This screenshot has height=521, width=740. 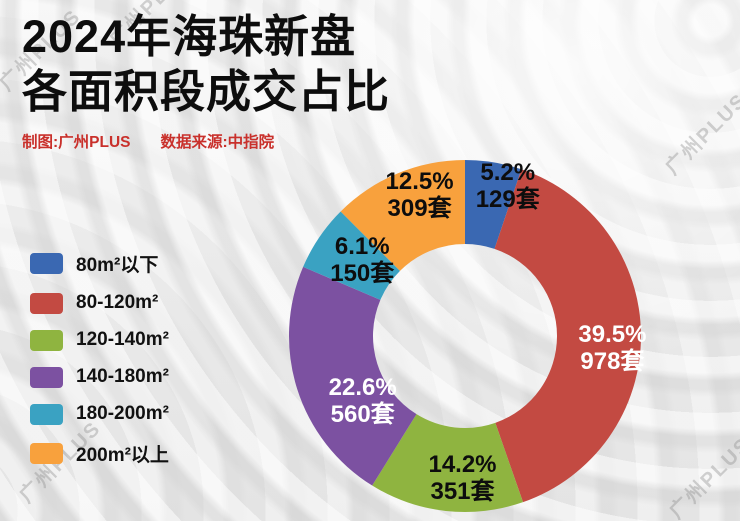 I want to click on title-line-1: 2024年海珠新盘, so click(x=189, y=36).